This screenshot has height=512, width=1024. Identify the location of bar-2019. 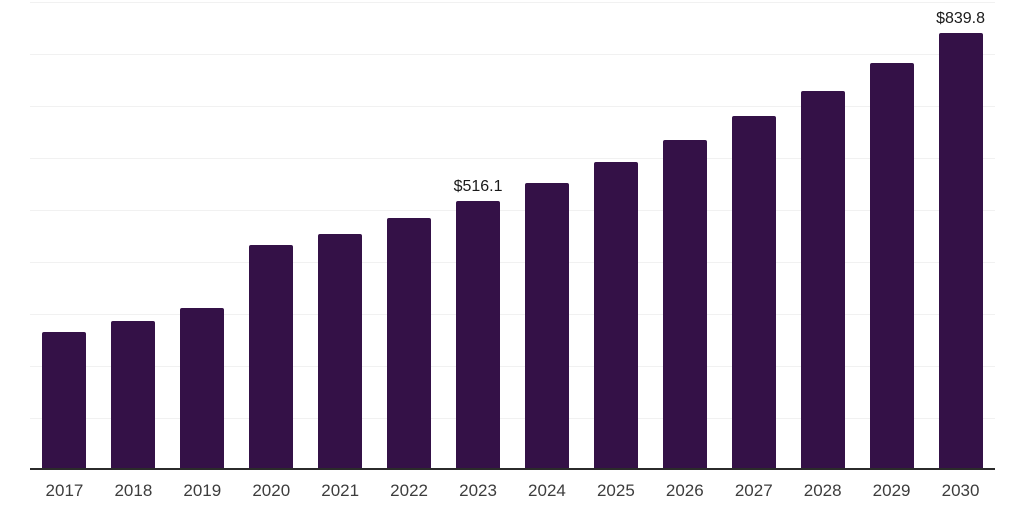
(202, 388).